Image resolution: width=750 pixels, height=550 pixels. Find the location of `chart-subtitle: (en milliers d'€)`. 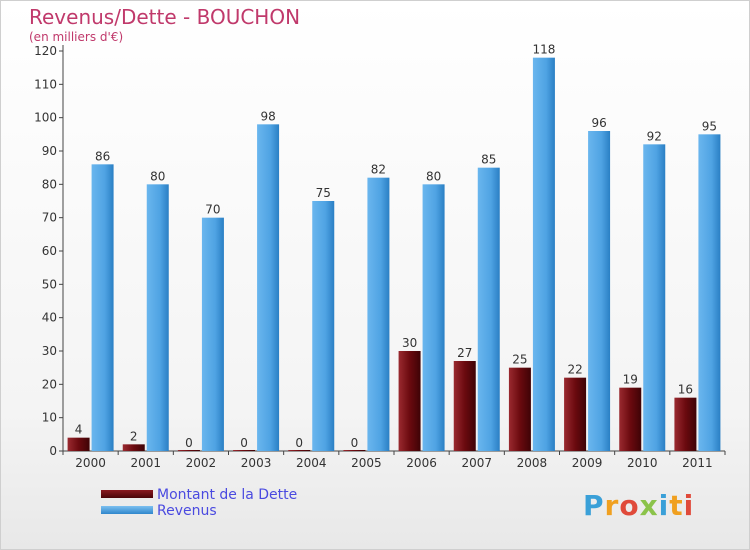

chart-subtitle: (en milliers d'€) is located at coordinates (76, 37).